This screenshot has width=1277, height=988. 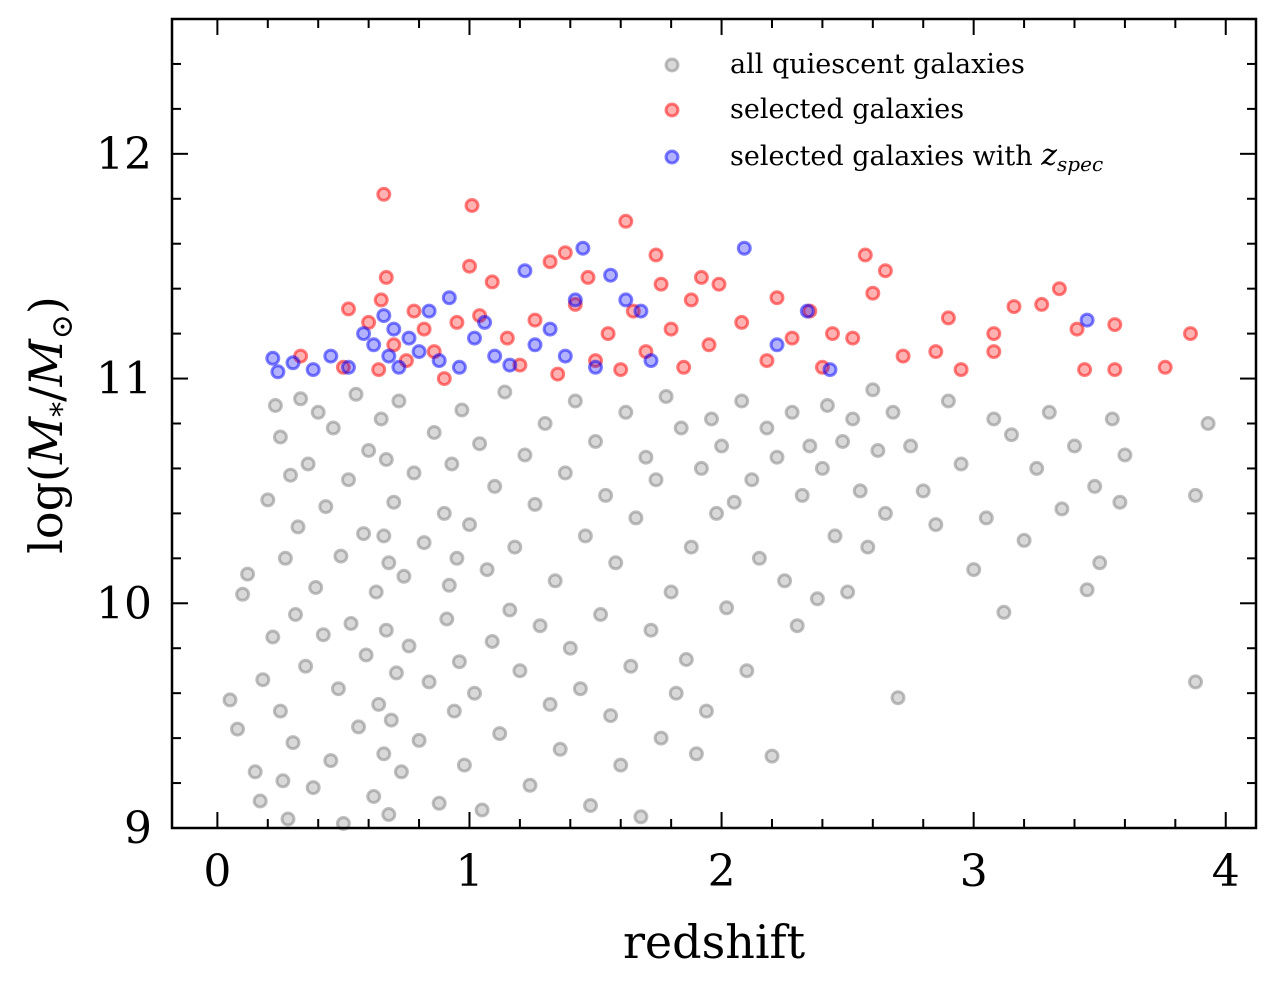 I want to click on legend-label-all: all quiescent galaxies, so click(x=877, y=64).